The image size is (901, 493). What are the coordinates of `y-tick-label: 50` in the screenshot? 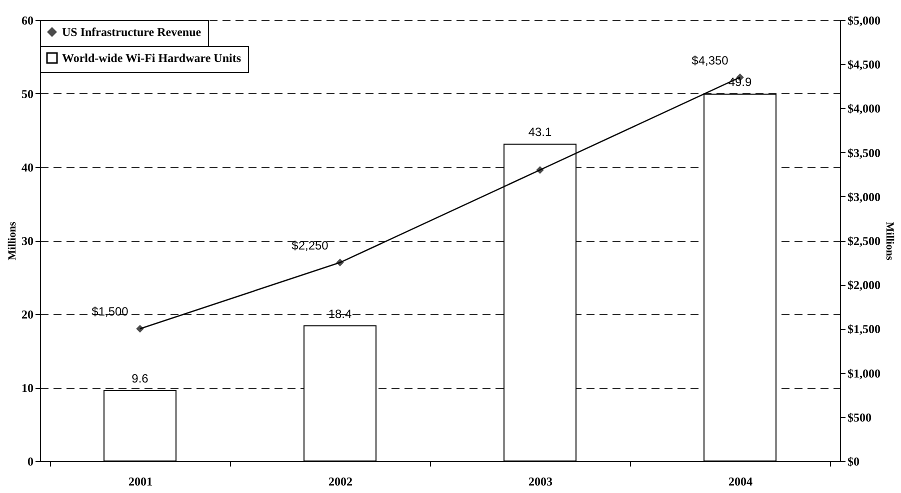 It's located at (28, 94).